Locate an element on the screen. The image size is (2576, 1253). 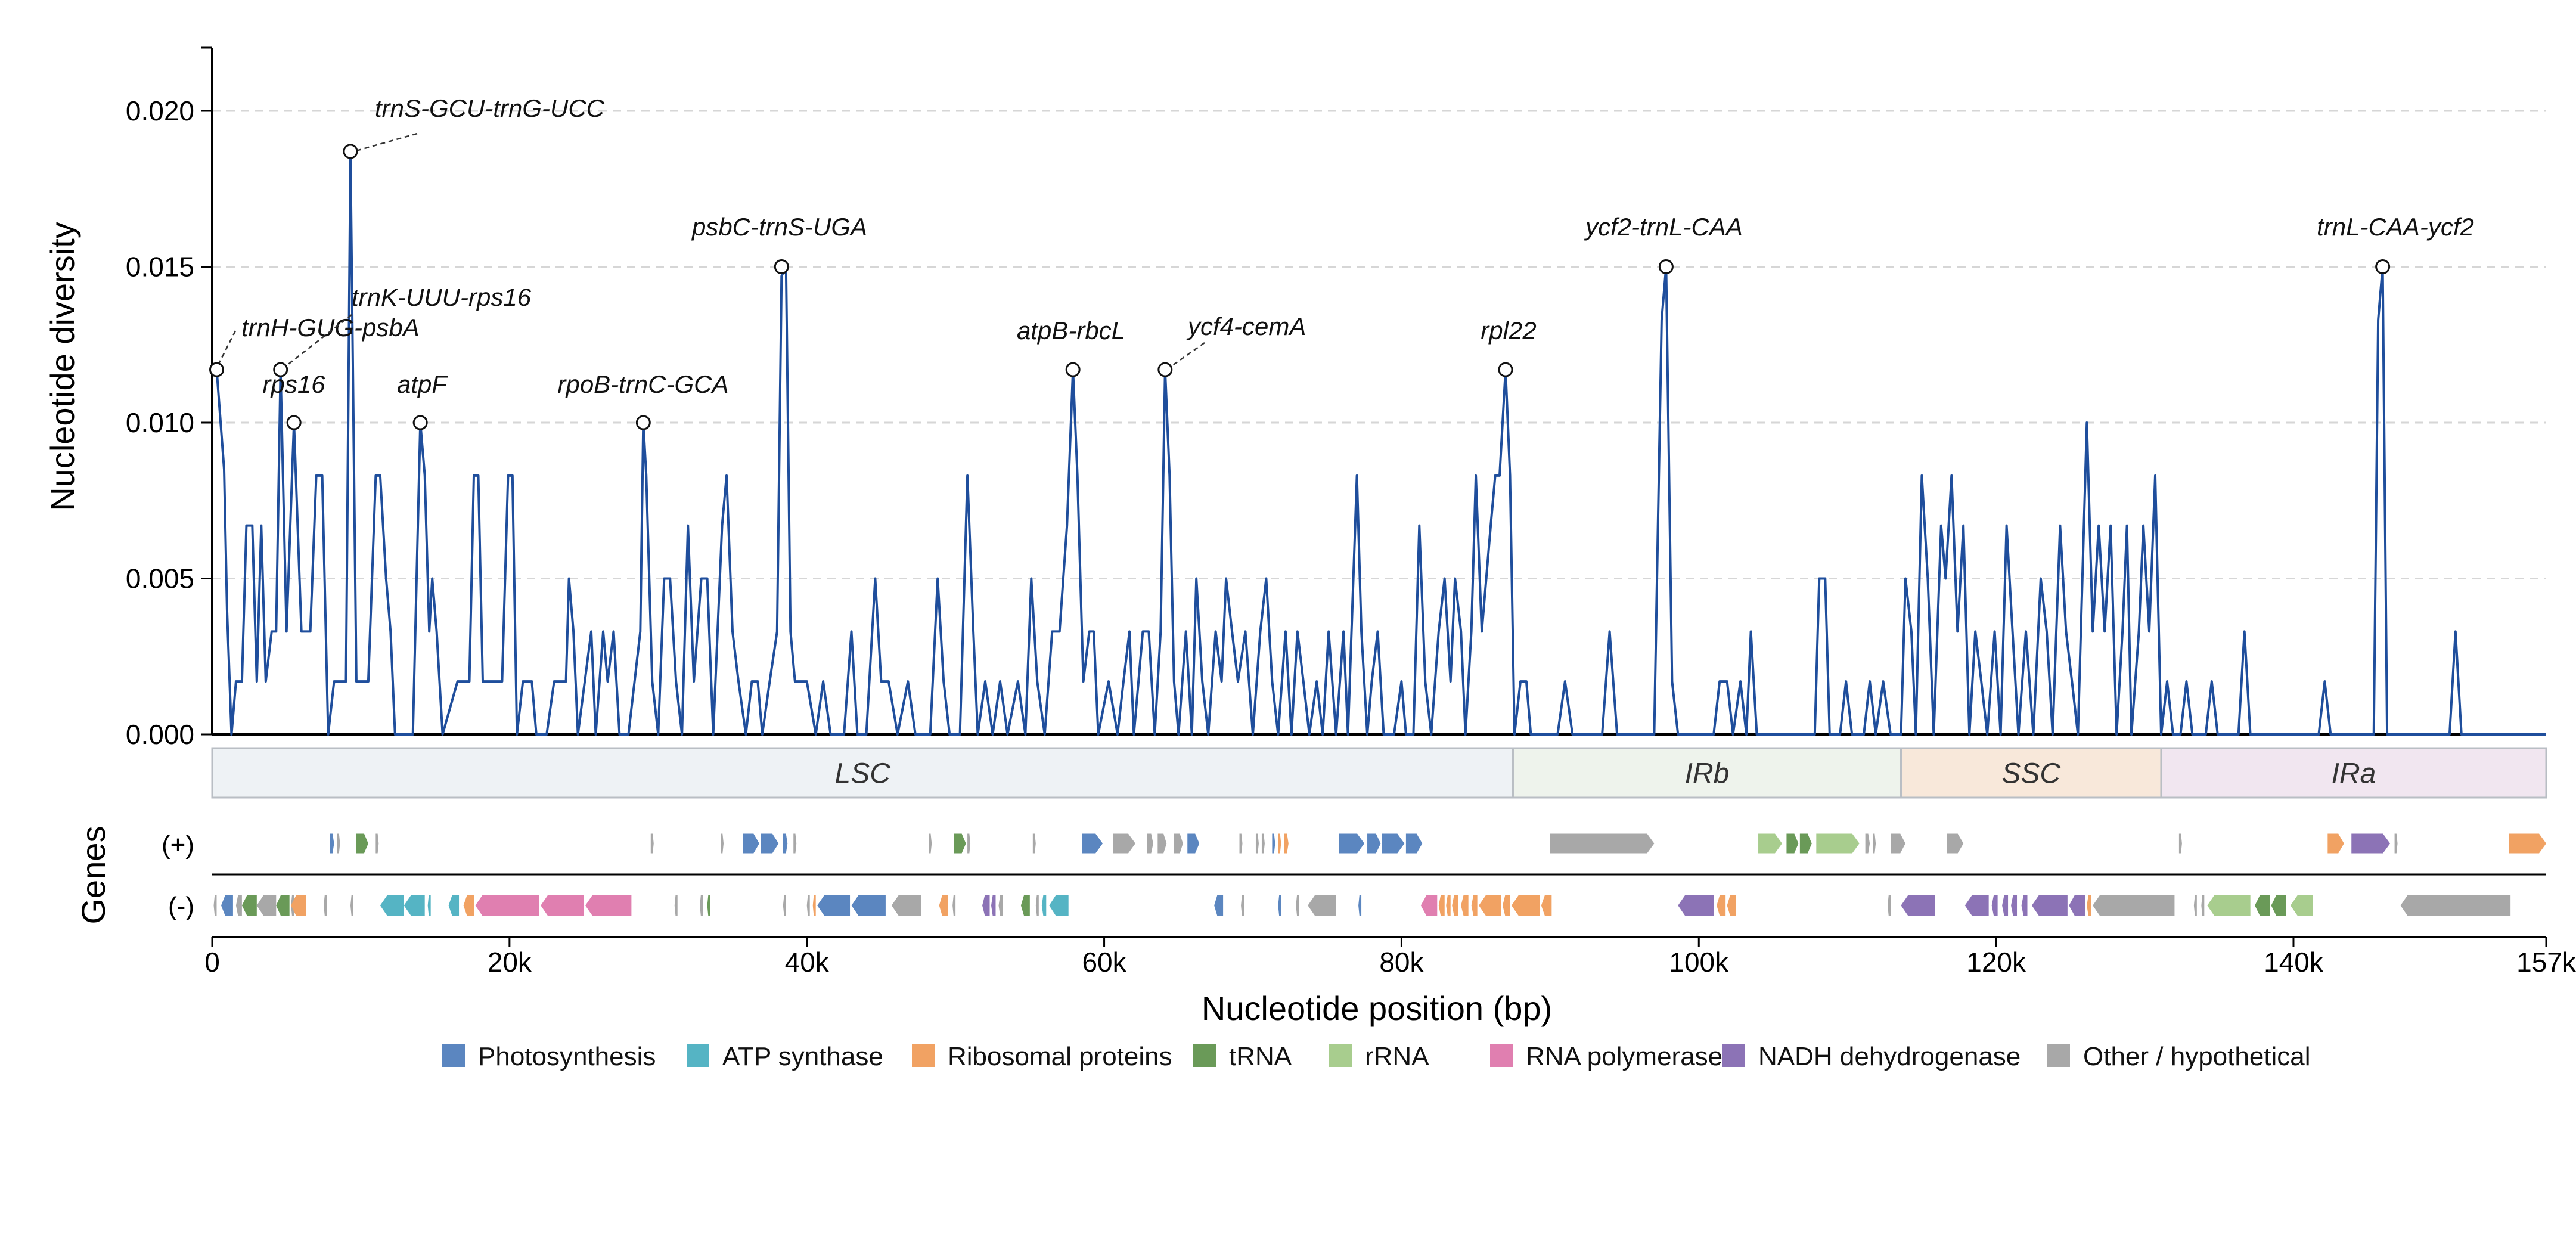
plus-strand-label: (+) is located at coordinates (178, 845).